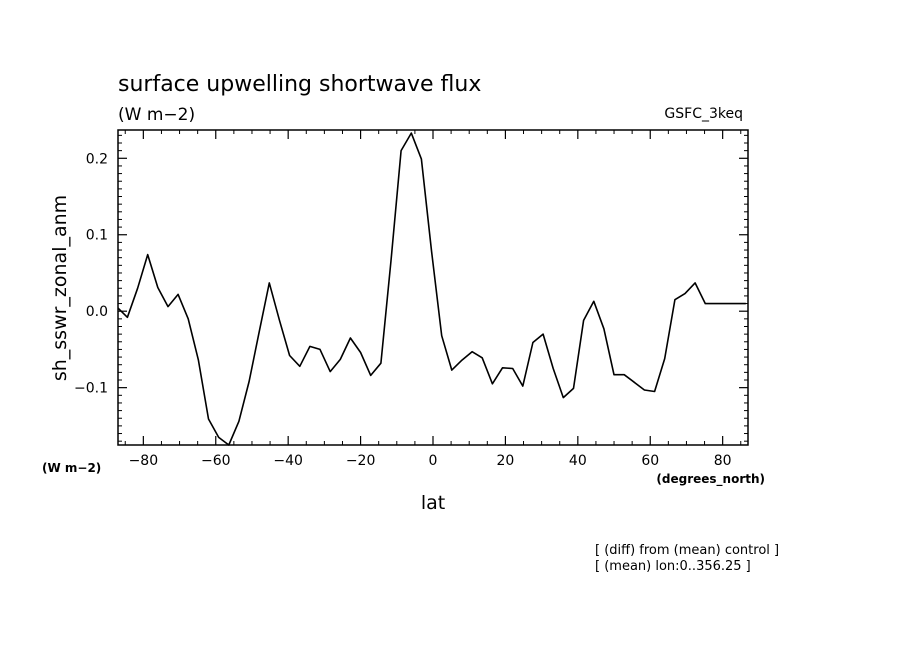 The image size is (904, 654). I want to click on x-tick-label: 80, so click(723, 461).